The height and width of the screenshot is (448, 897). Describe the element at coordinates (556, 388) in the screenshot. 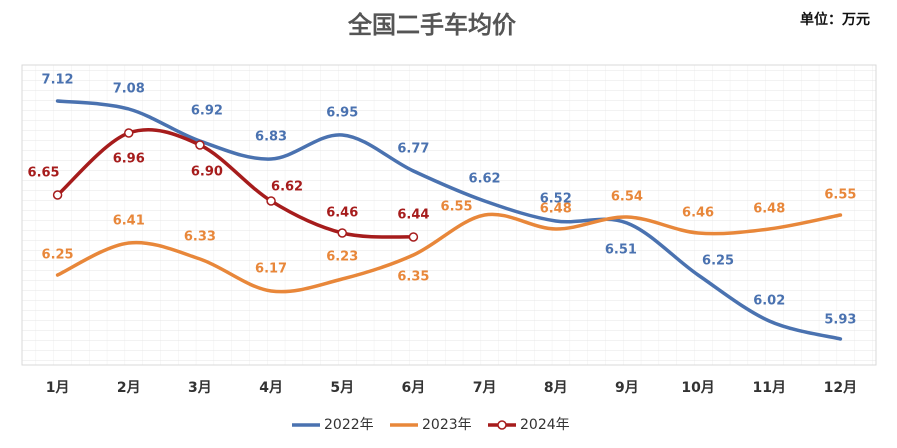

I see `x-tick-label: 8月` at that location.